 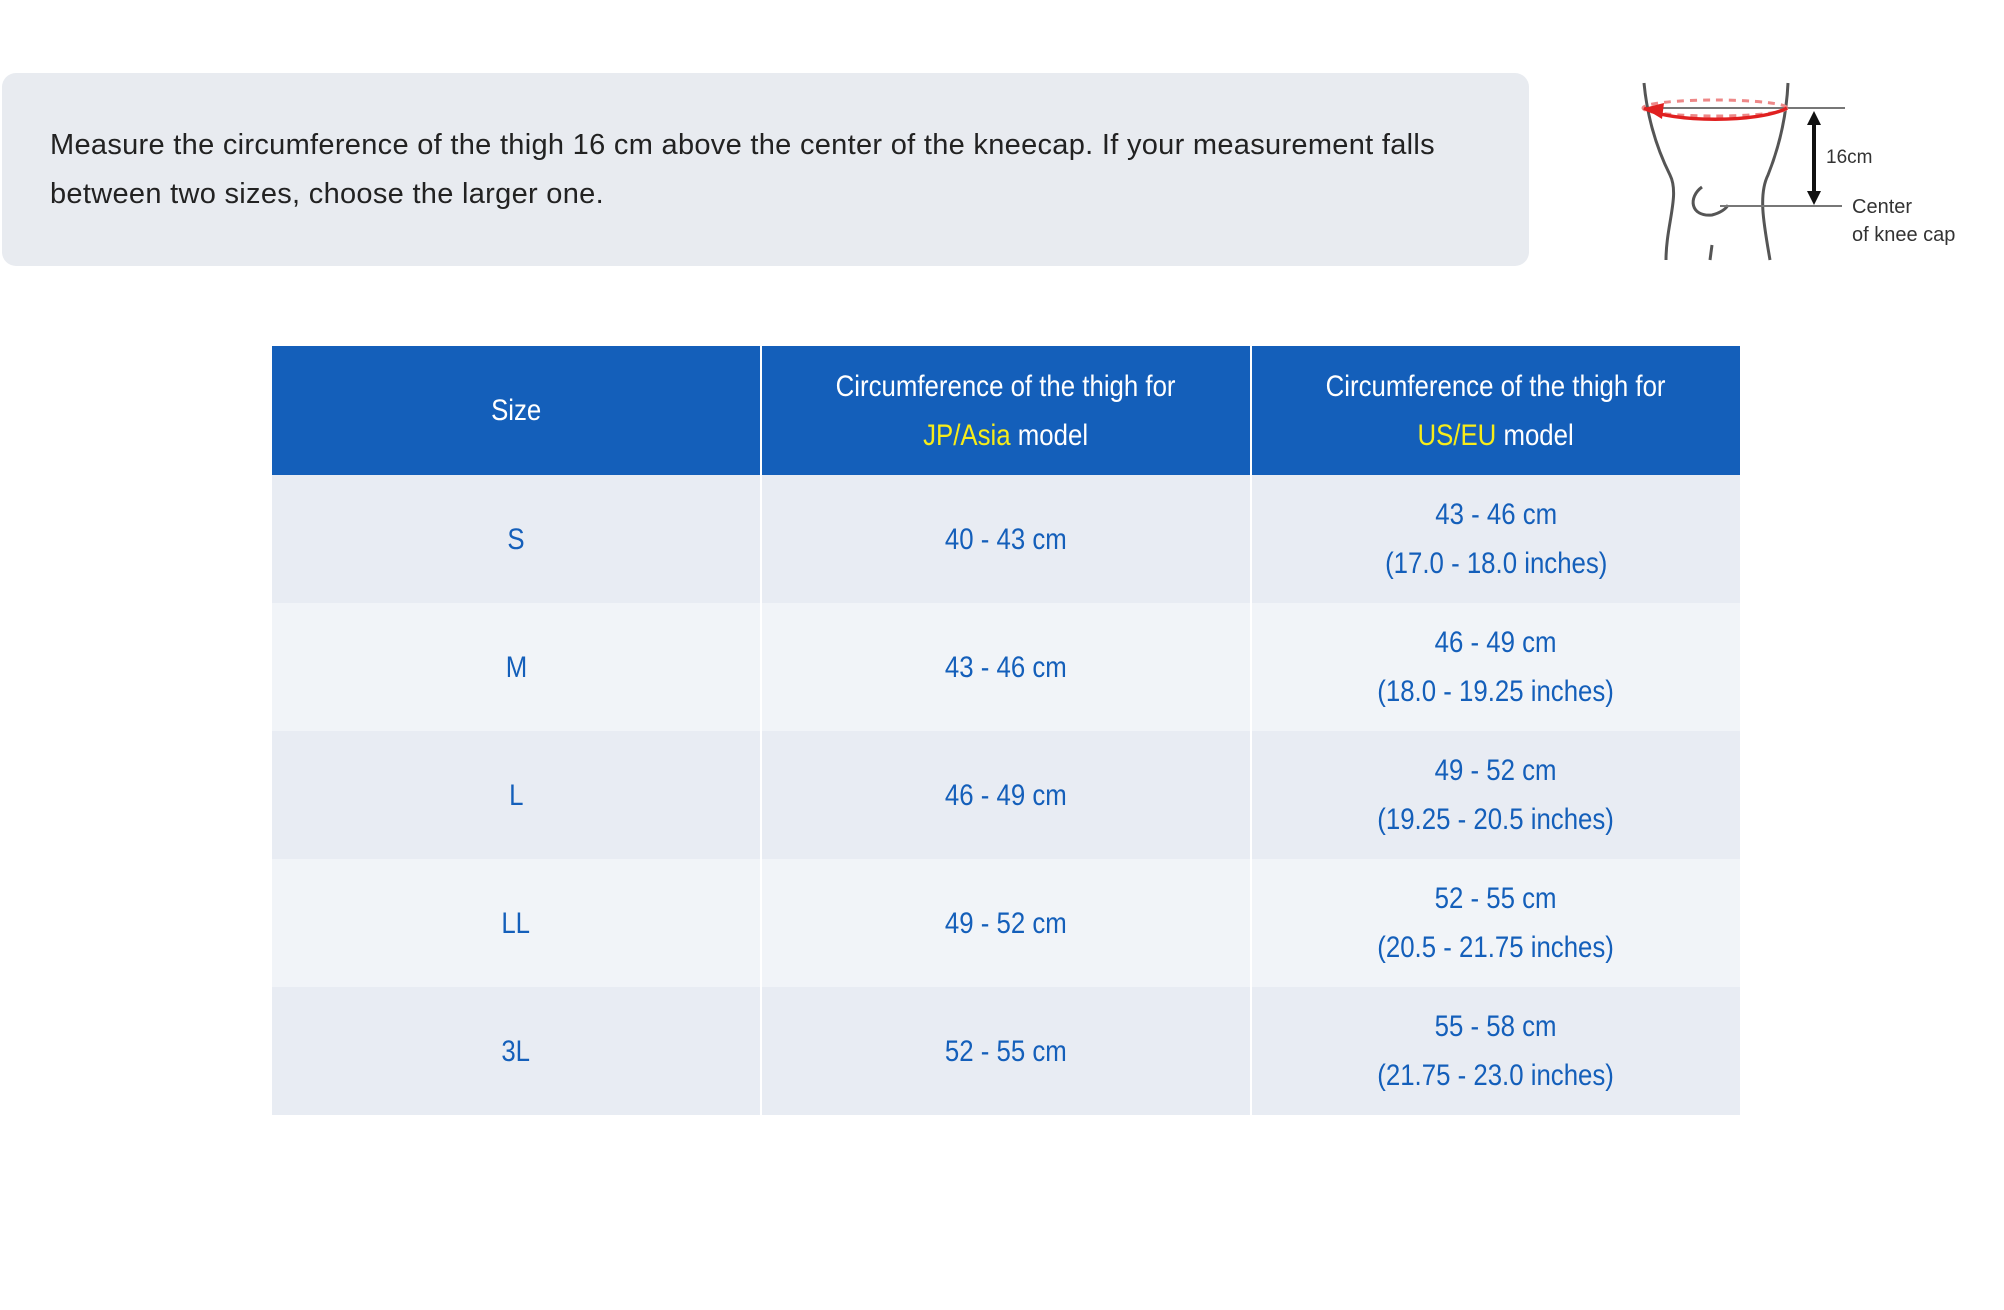 What do you see at coordinates (1903, 235) in the screenshot?
I see `center-label-2: of knee cap` at bounding box center [1903, 235].